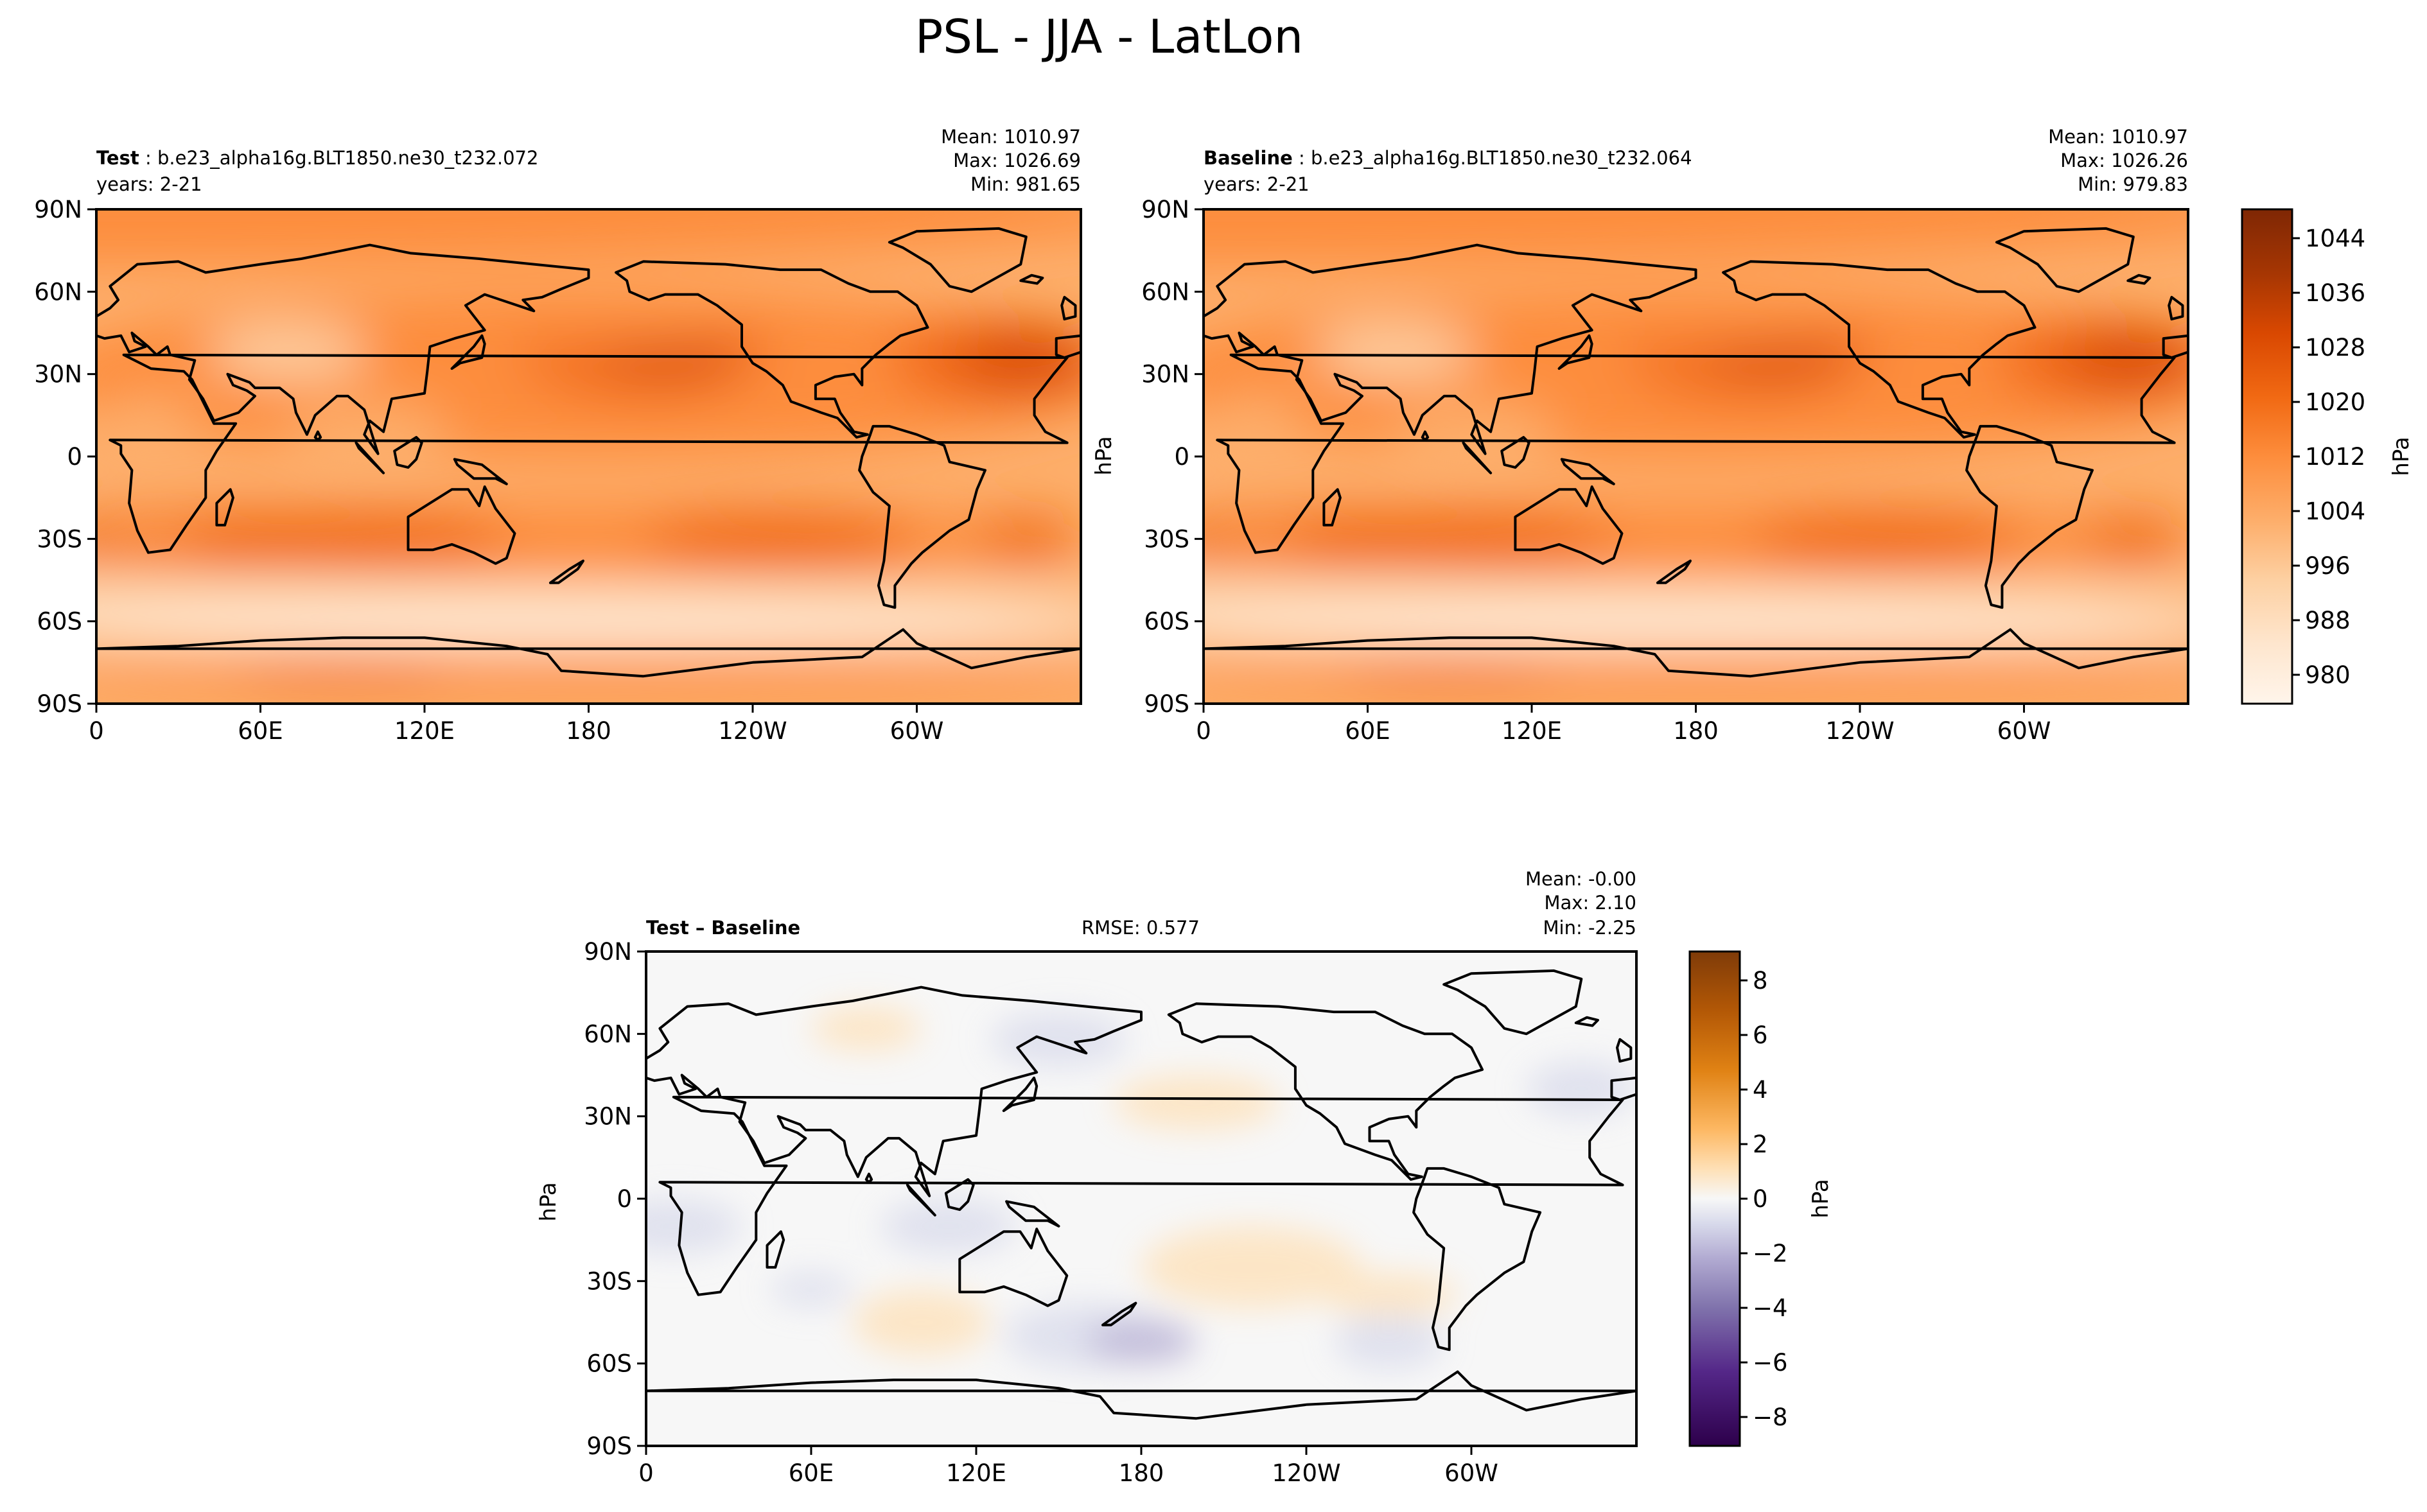 The height and width of the screenshot is (1512, 2427). I want to click on baseline-pressure-field, so click(1696, 456).